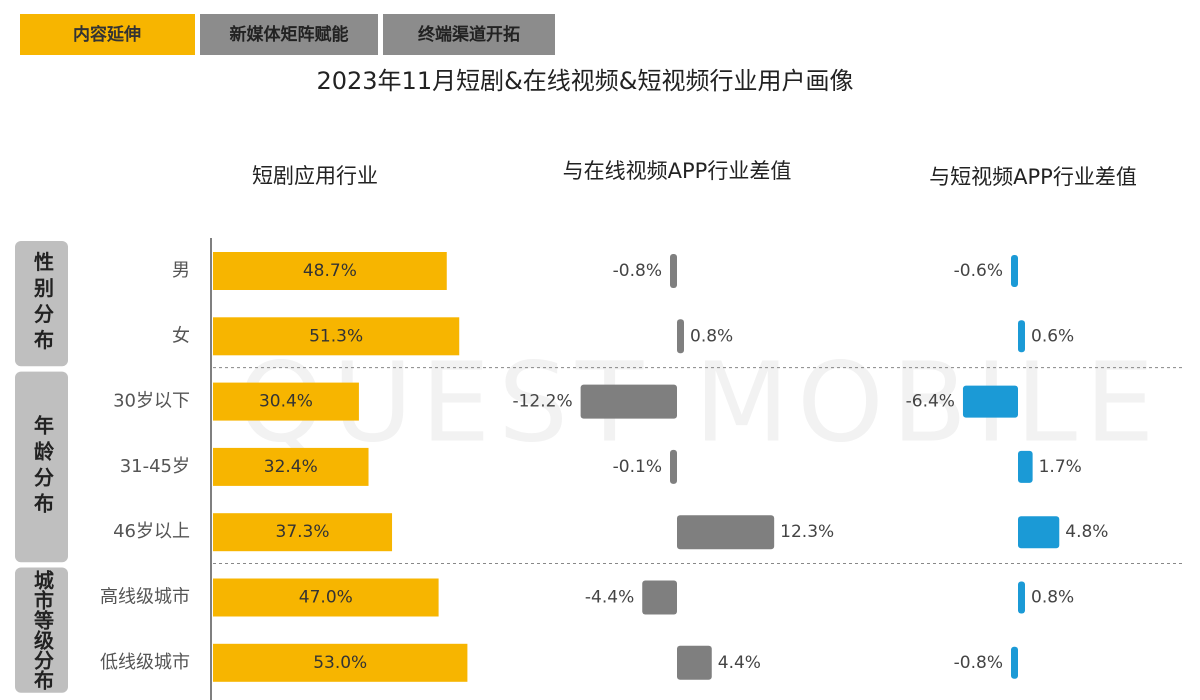  Describe the element at coordinates (151, 531) in the screenshot. I see `category-label: 46岁以上` at that location.